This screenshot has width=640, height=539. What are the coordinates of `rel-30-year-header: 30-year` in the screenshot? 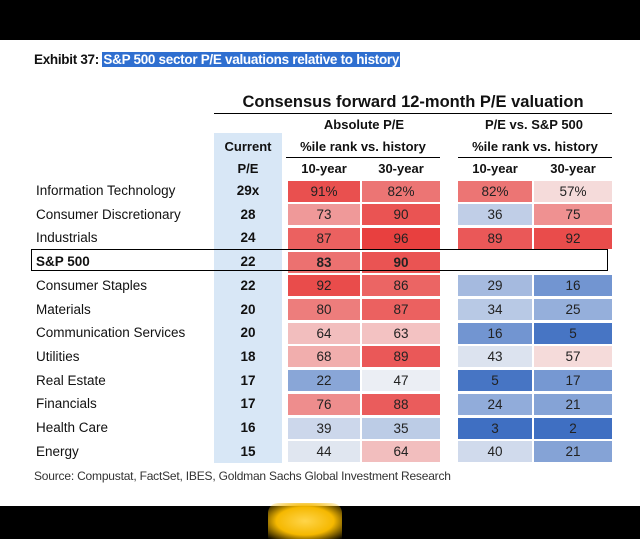 It's located at (573, 168).